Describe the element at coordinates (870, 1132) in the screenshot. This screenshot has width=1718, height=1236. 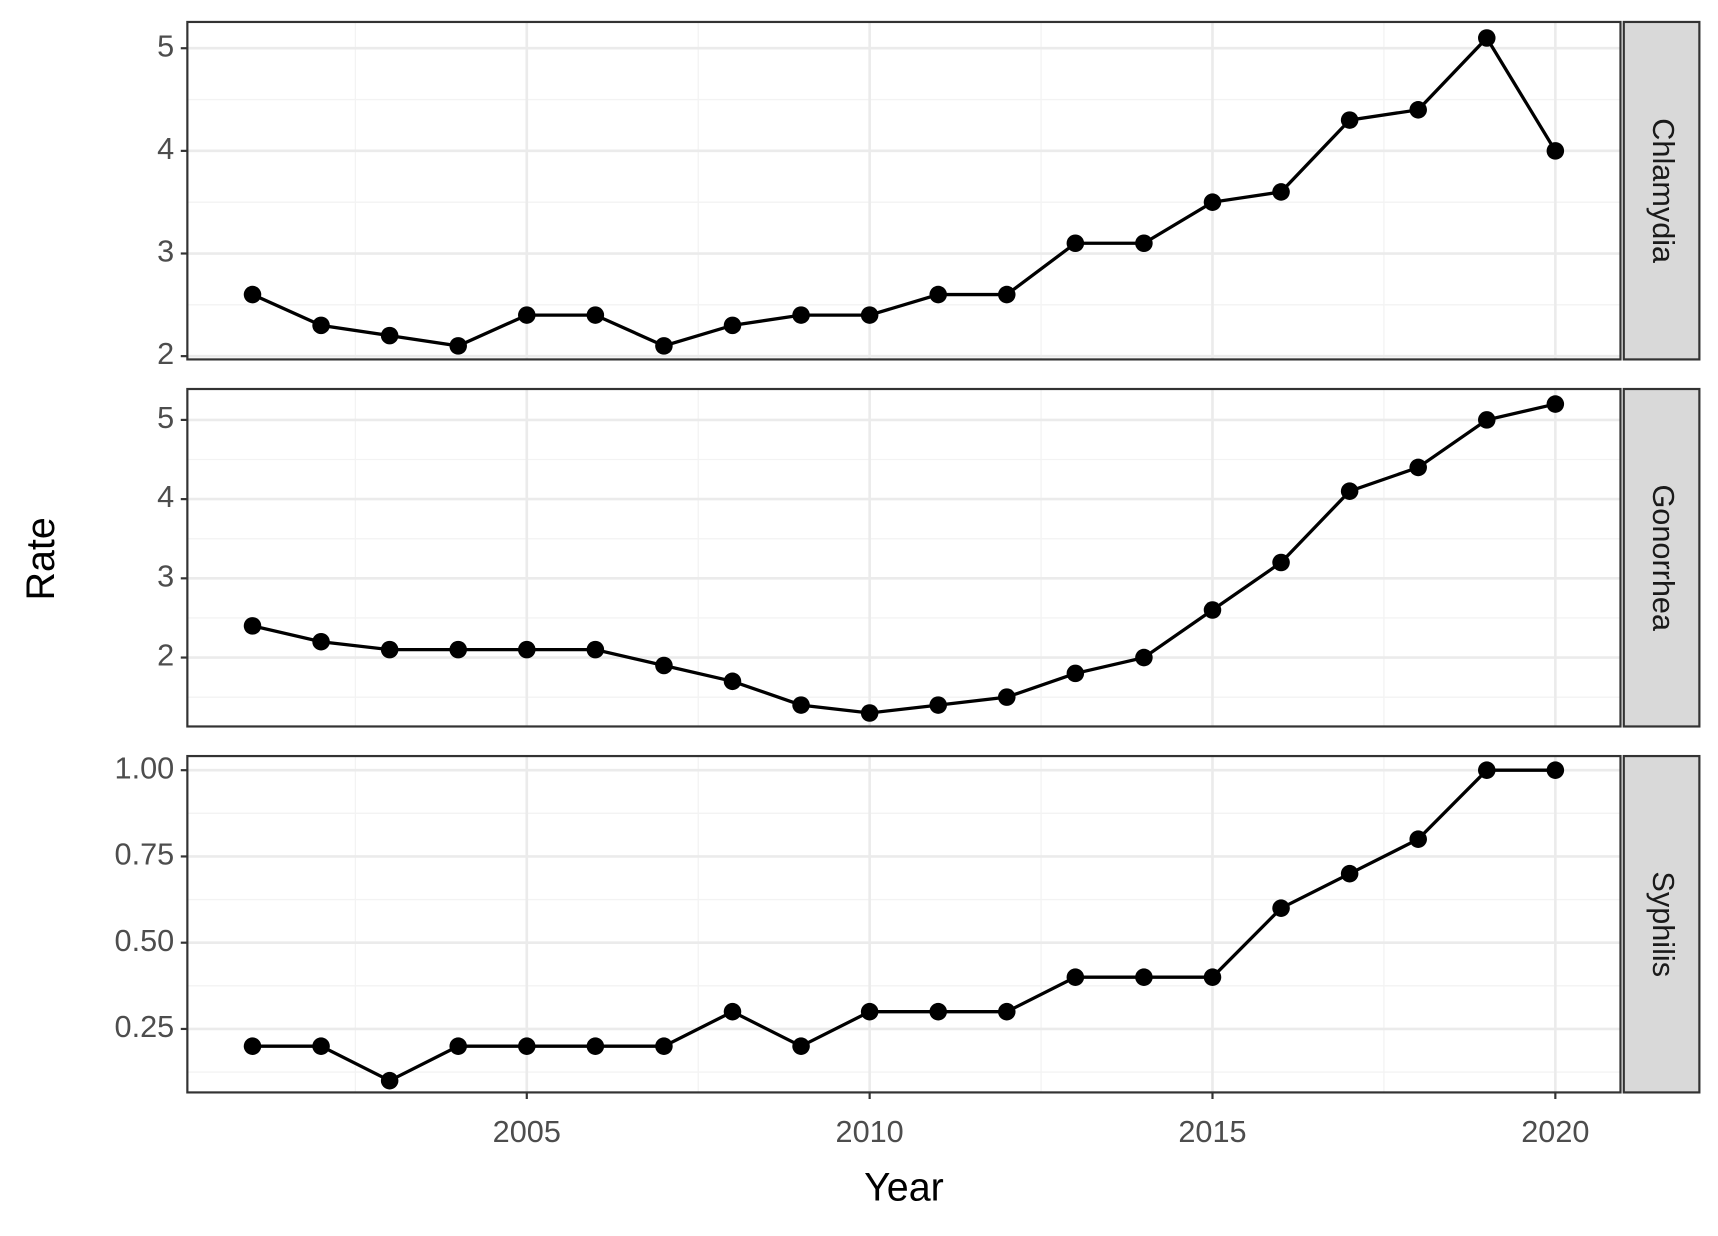
I see `x-tick-label: 2010` at that location.